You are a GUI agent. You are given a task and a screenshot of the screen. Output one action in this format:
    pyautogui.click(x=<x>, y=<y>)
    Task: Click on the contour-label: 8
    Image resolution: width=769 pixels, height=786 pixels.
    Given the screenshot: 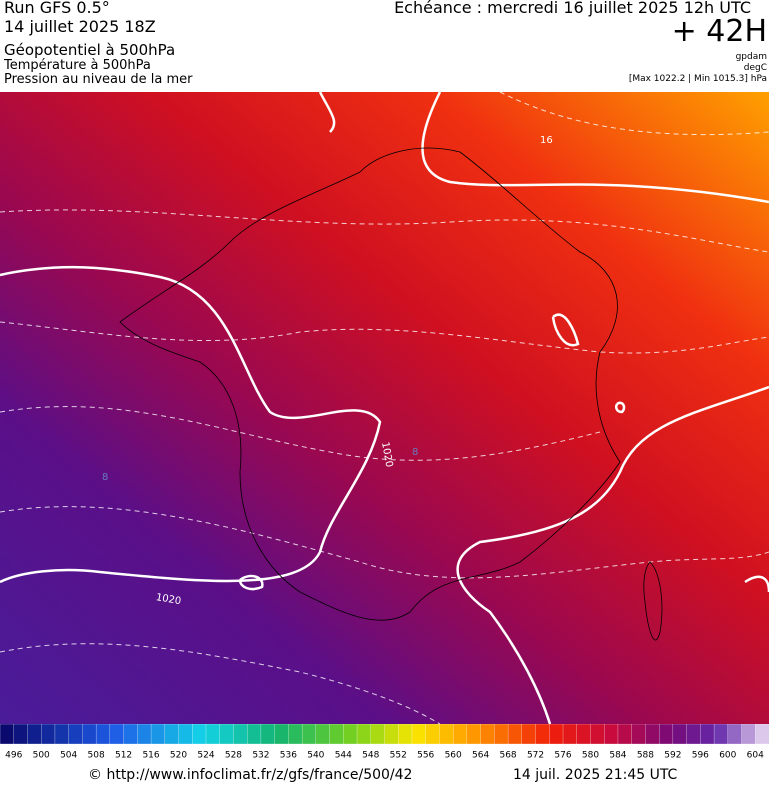 What is the action you would take?
    pyautogui.click(x=415, y=452)
    